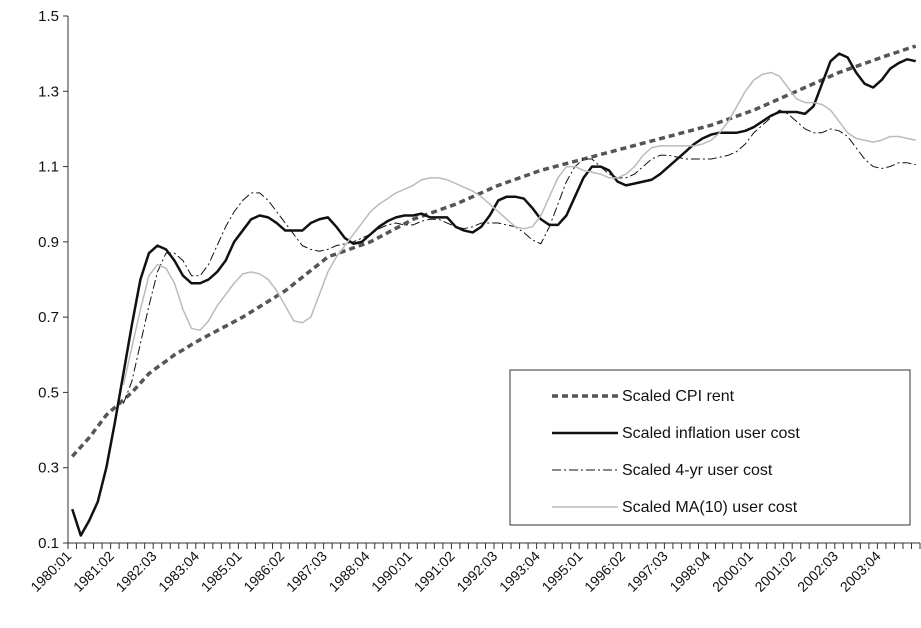 This screenshot has width=921, height=628. I want to click on x-tick-label: 1990:01, so click(391, 571).